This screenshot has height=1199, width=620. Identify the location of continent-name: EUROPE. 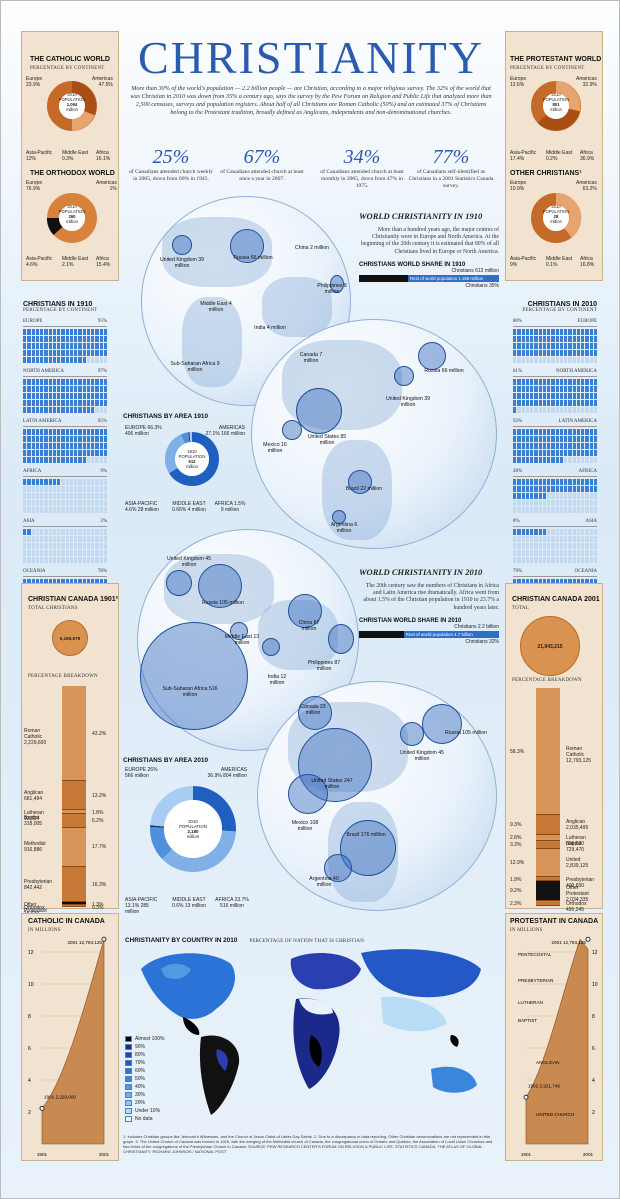
(33, 321).